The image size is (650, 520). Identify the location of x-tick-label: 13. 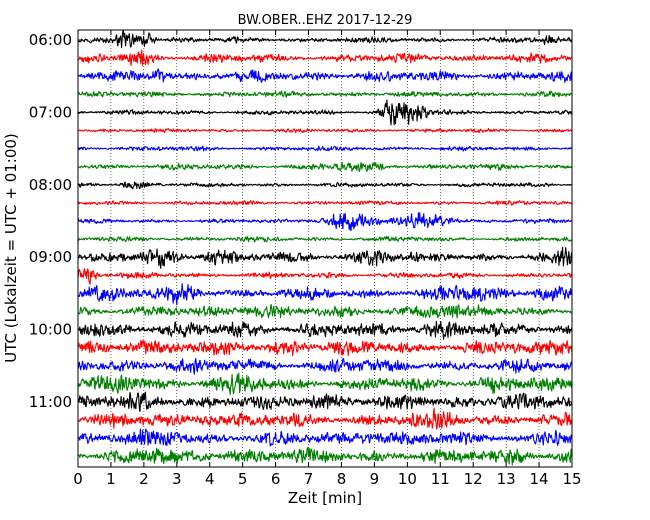
(506, 479).